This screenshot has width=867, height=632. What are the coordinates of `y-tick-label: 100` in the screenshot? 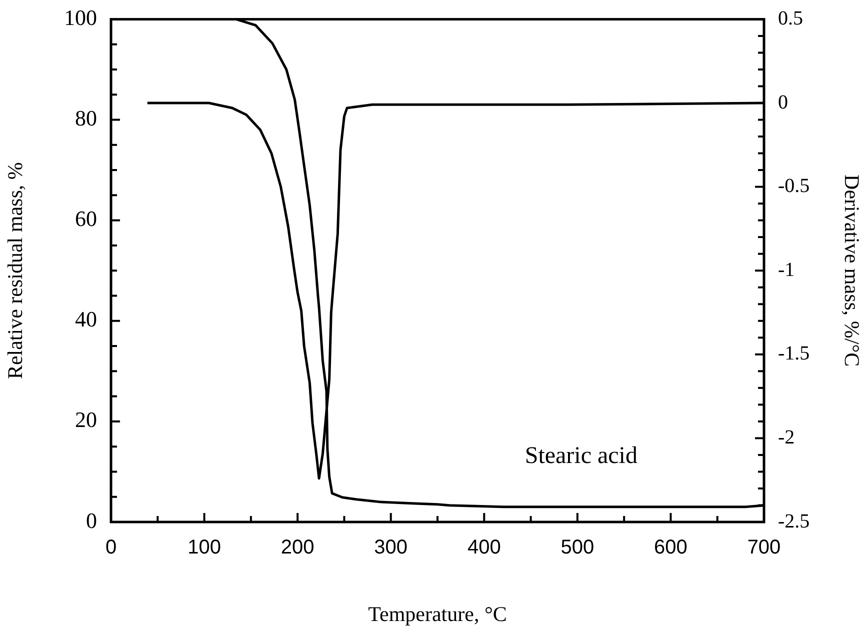 It's located at (80, 17).